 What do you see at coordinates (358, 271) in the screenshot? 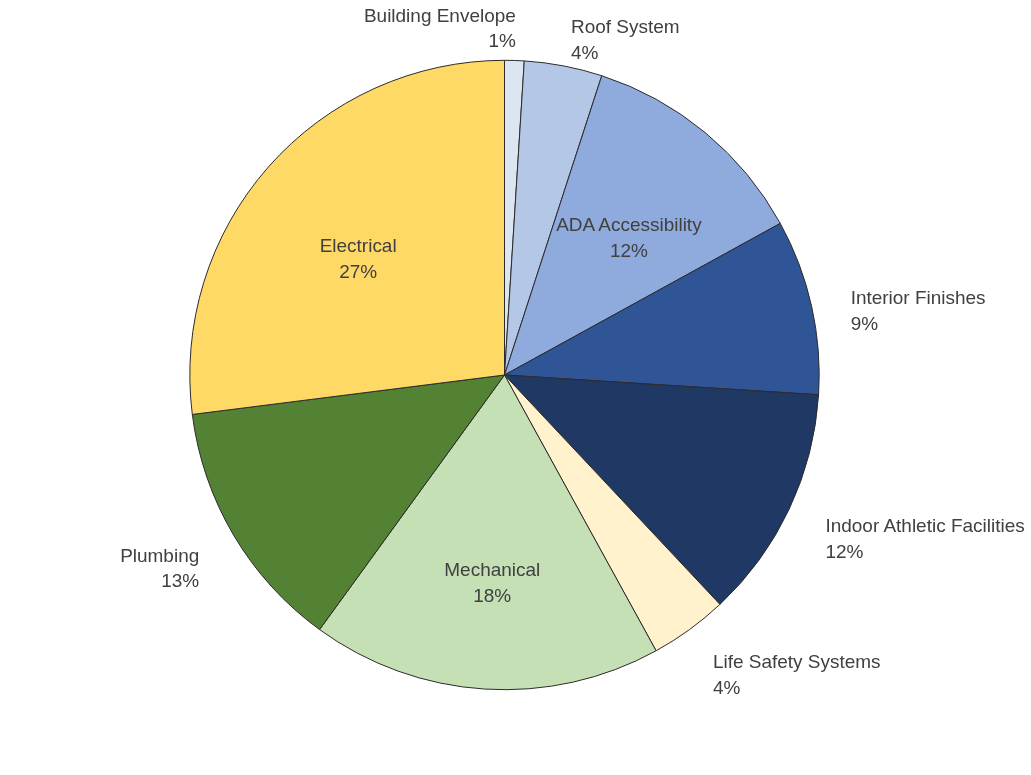
I see `data-label: 27%` at bounding box center [358, 271].